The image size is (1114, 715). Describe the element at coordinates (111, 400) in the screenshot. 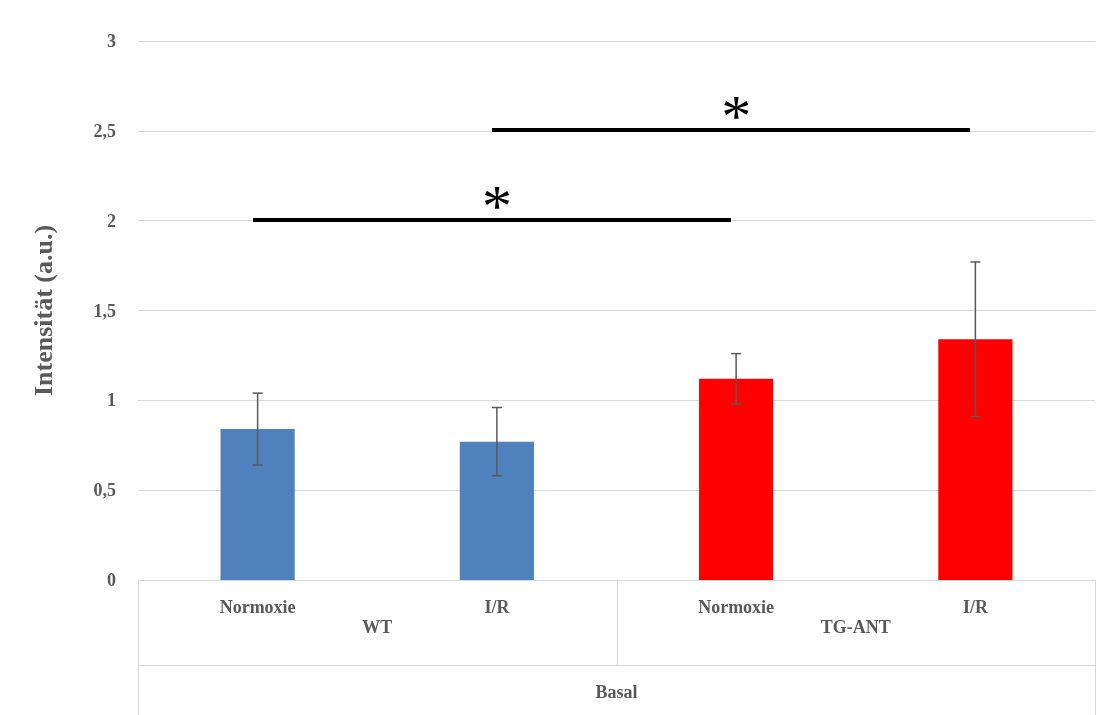

I see `y-tick-label: 1` at that location.